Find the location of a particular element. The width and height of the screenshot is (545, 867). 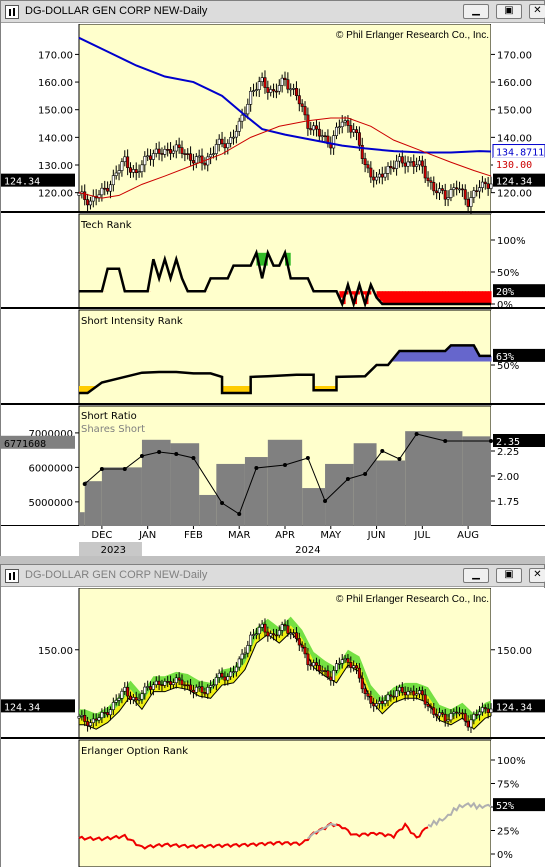

short-ratio-current: 2.35 is located at coordinates (508, 442).